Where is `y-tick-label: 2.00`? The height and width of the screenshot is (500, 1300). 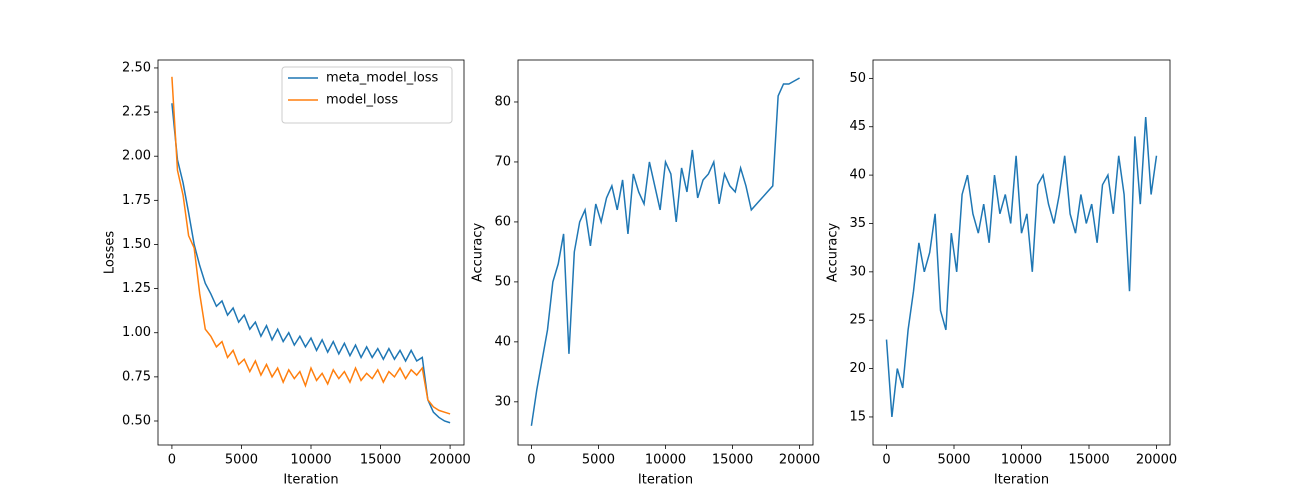
y-tick-label: 2.00 is located at coordinates (136, 156).